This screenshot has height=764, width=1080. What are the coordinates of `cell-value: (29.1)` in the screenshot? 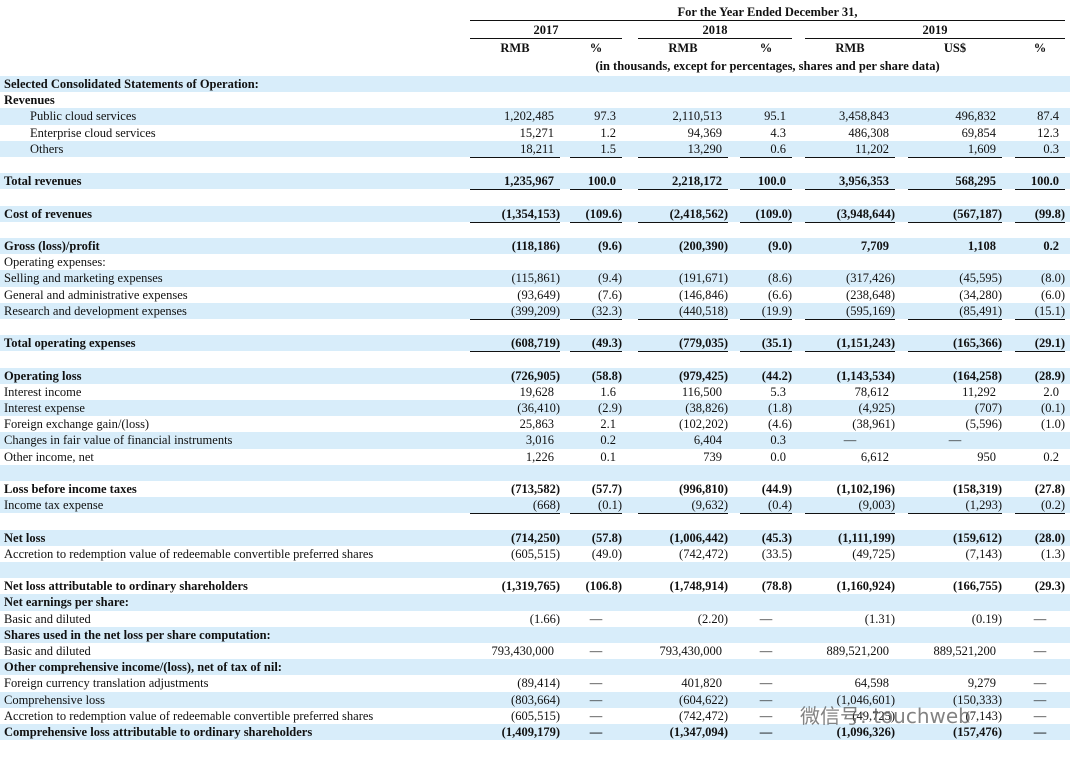 It's located at (1040, 344).